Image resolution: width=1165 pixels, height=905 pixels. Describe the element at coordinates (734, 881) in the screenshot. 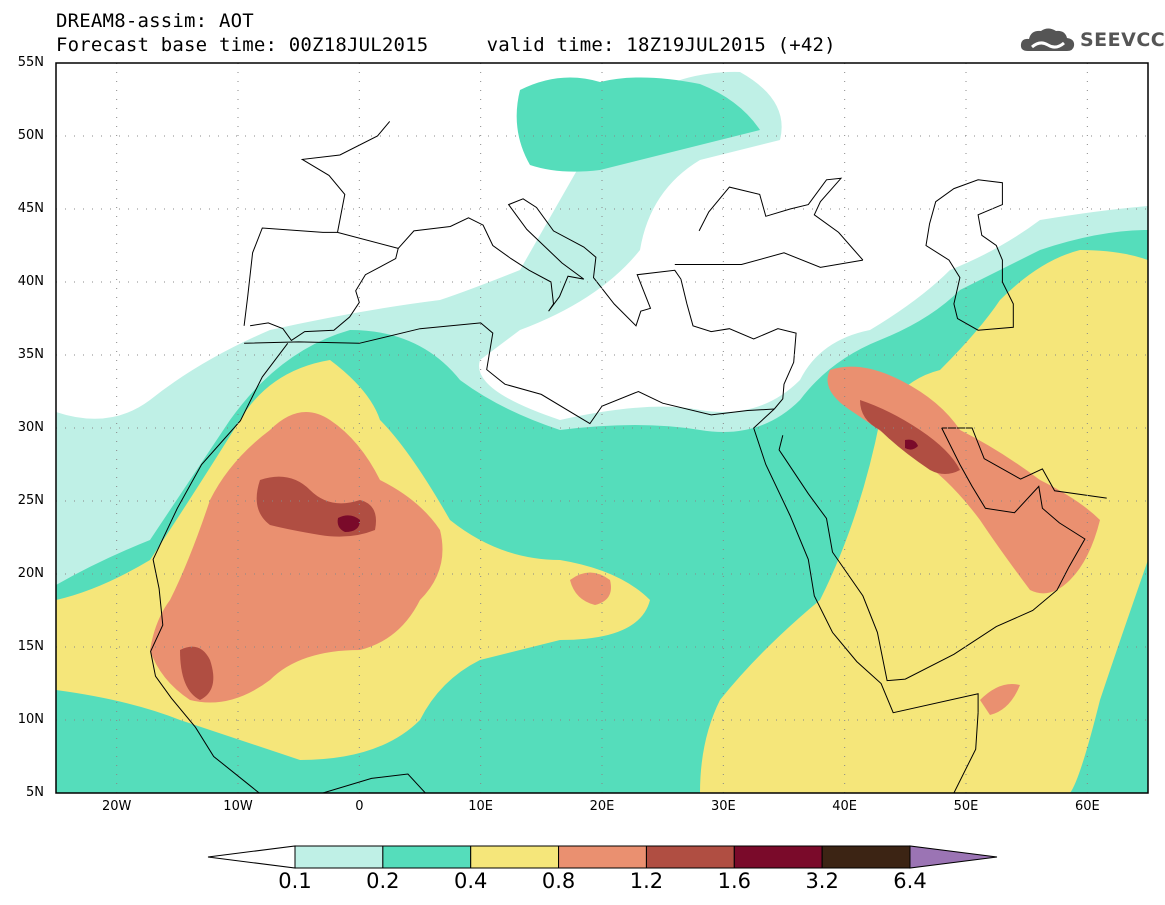

I see `colorbar-level-label: 1.6` at that location.